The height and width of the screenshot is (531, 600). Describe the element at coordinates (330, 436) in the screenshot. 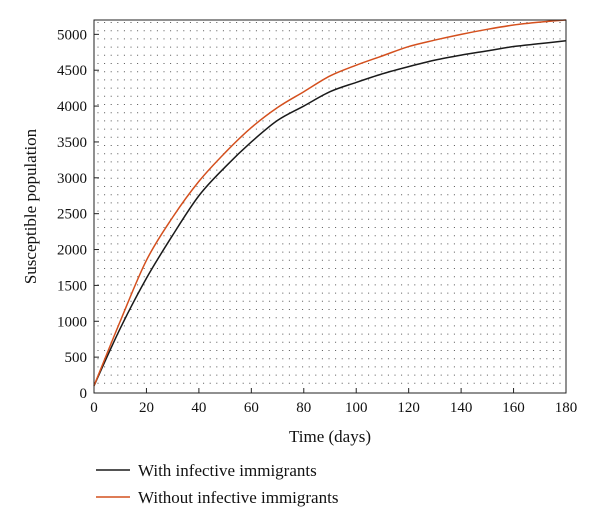

I see `x-axis-label: Time (days)` at that location.